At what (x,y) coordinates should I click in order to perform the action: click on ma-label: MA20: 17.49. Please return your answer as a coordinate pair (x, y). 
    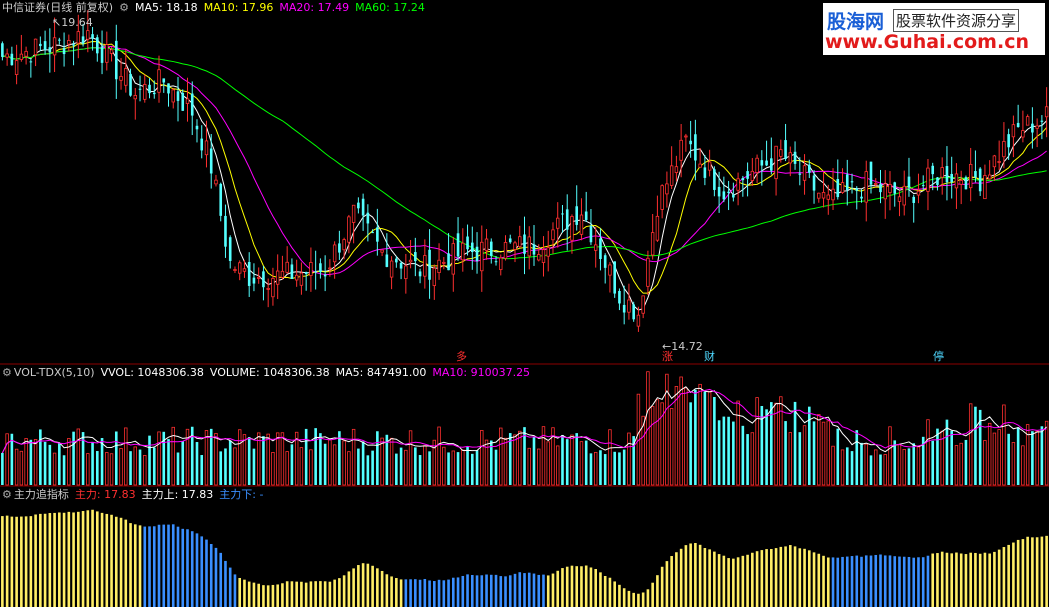
    Looking at the image, I should click on (314, 7).